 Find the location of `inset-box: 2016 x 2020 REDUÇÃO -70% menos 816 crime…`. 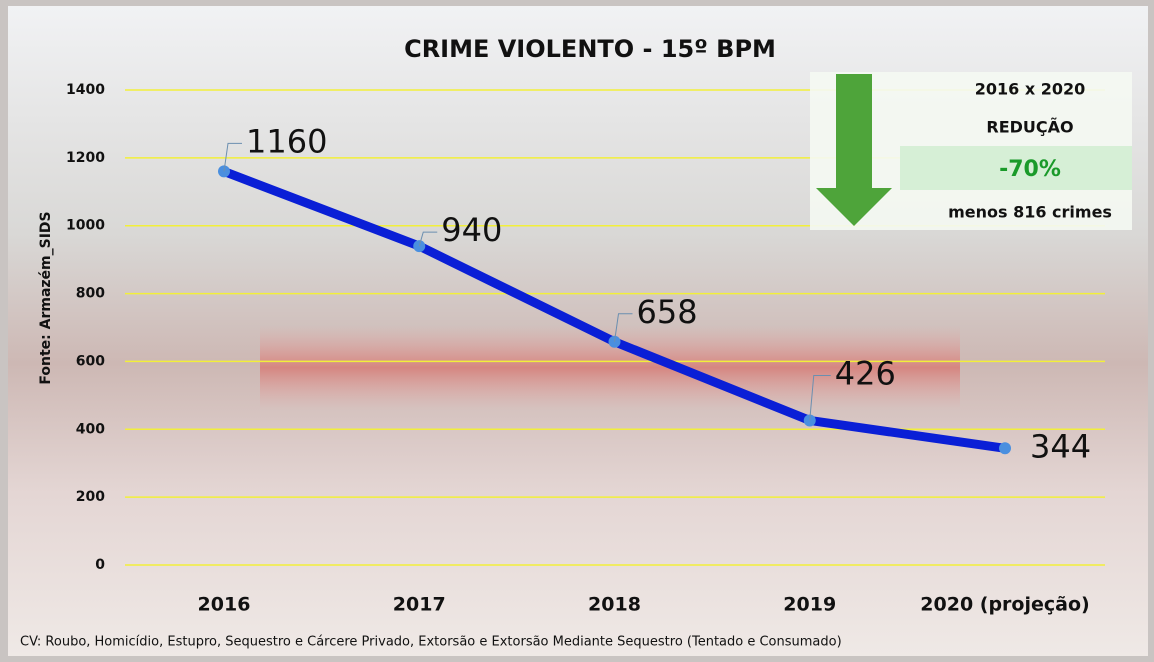

inset-box: 2016 x 2020 REDUÇÃO -70% menos 816 crime… is located at coordinates (971, 151).